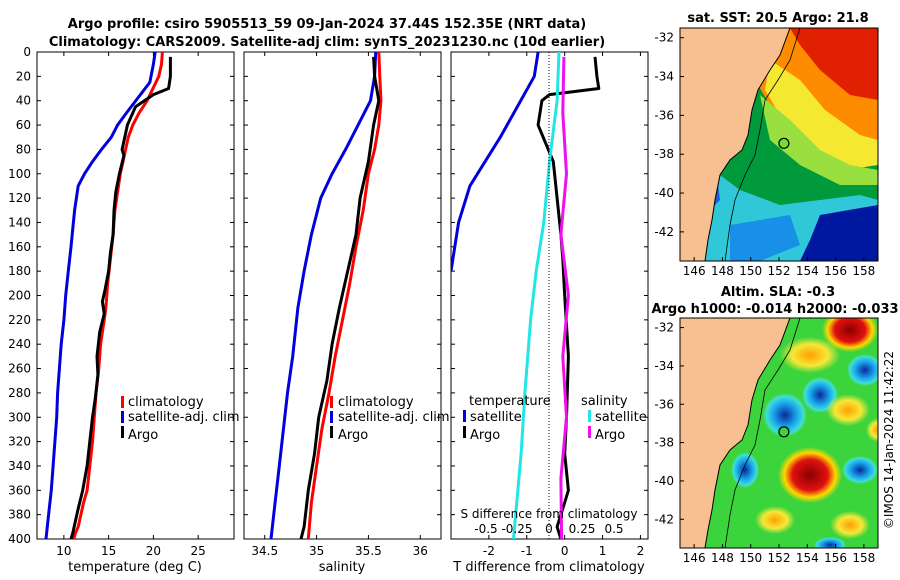 The height and width of the screenshot is (580, 900). Describe the element at coordinates (331, 402) in the screenshot. I see `legend-swatch-climatology` at that location.